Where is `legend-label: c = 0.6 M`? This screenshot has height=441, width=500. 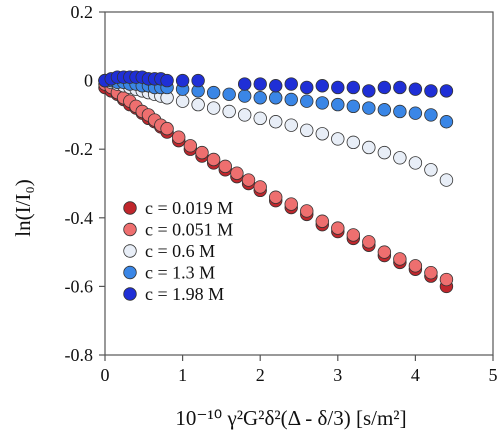 legend-label: c = 0.6 M is located at coordinates (180, 251).